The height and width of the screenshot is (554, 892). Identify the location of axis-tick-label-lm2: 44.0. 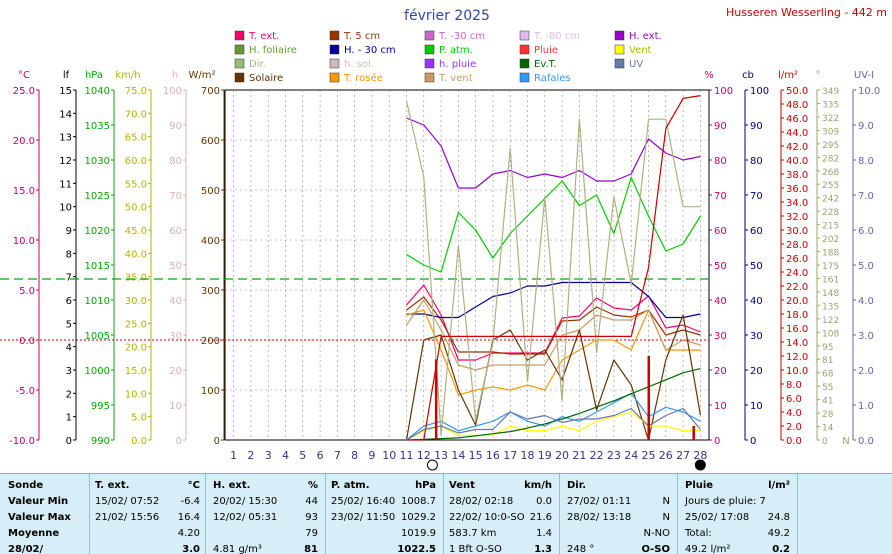
(797, 133).